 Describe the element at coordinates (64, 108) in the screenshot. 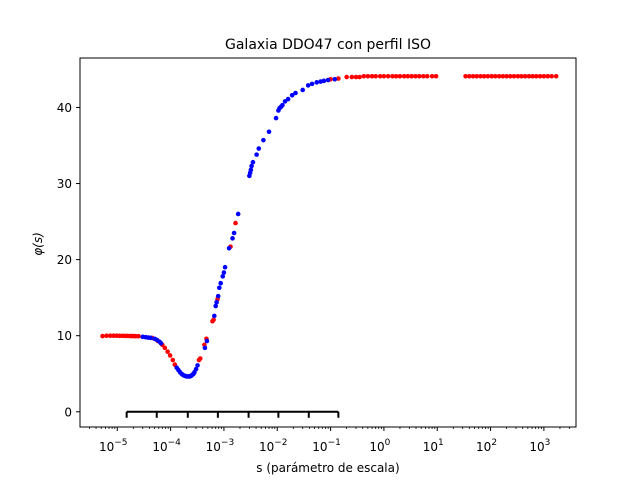

I see `y-tick-label: 40` at that location.